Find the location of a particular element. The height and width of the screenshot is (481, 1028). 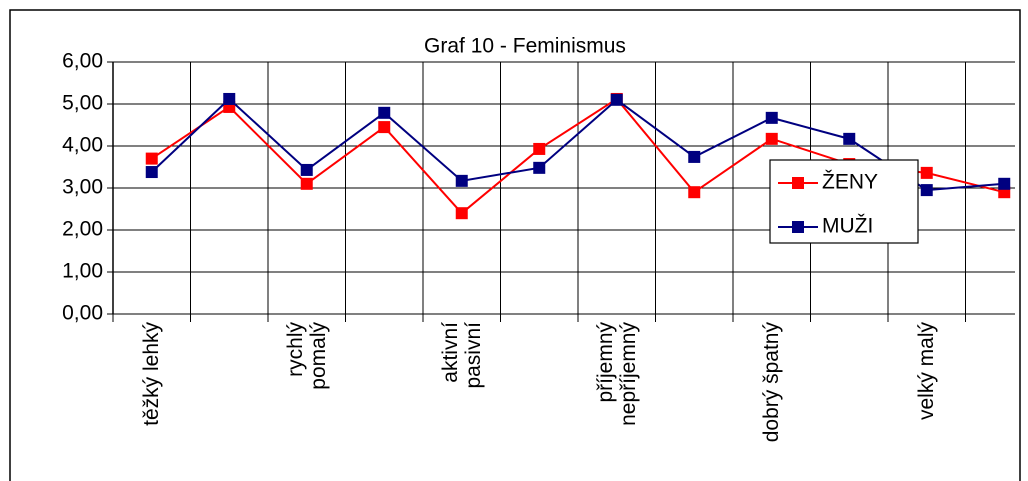

x-tick-label: těžký lehký is located at coordinates (152, 374).